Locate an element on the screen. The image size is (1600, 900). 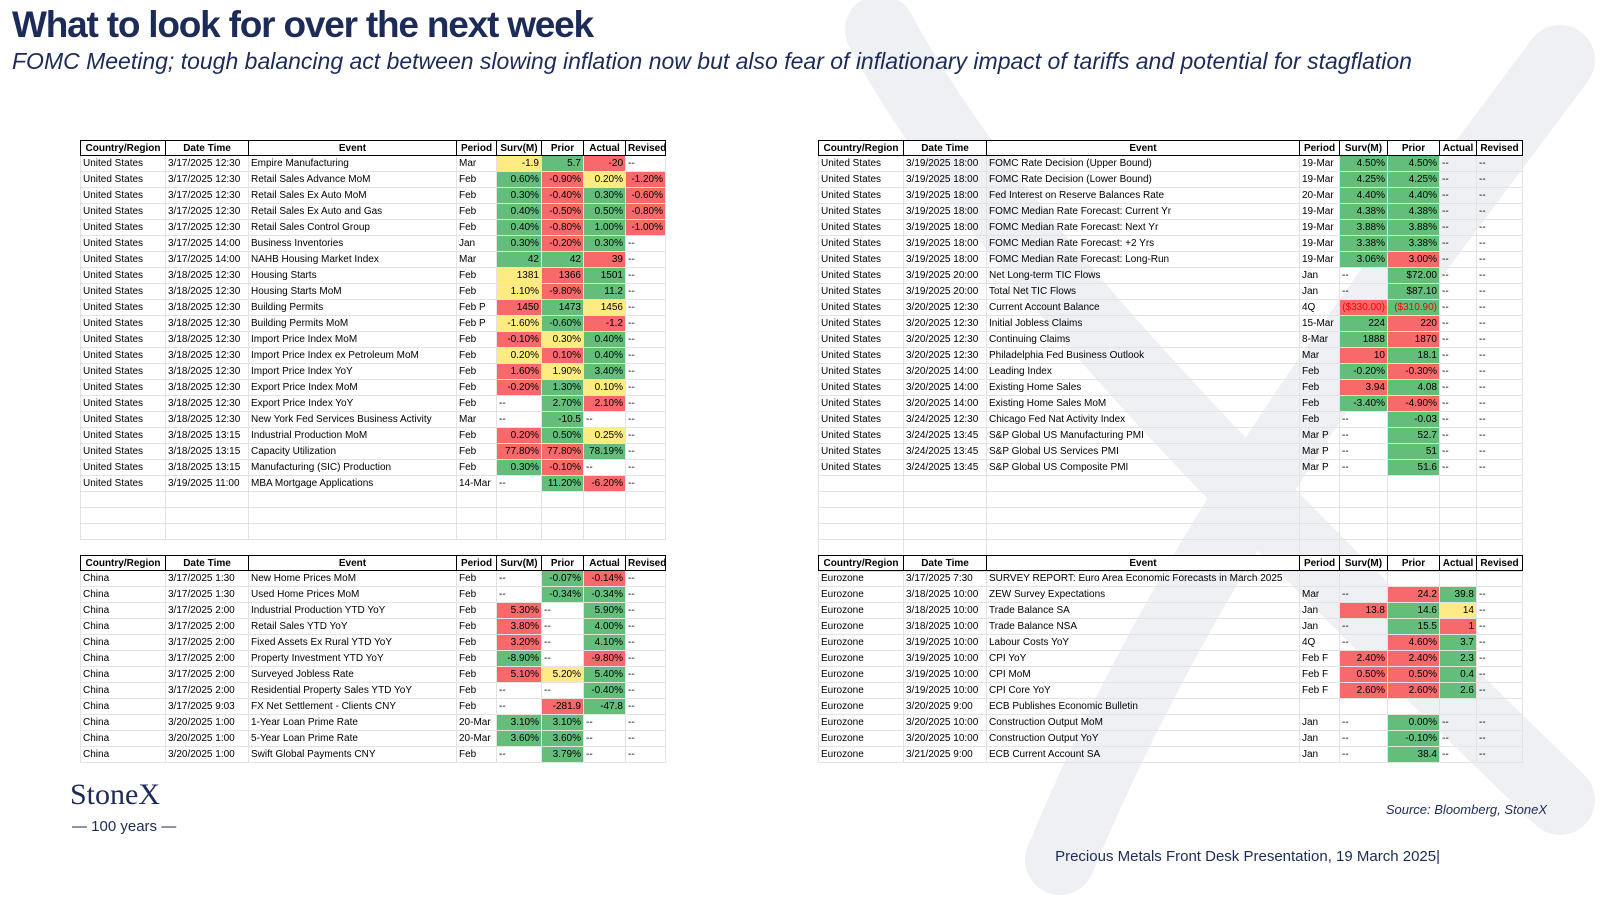
cell-prior: 4.25% is located at coordinates (1413, 179).